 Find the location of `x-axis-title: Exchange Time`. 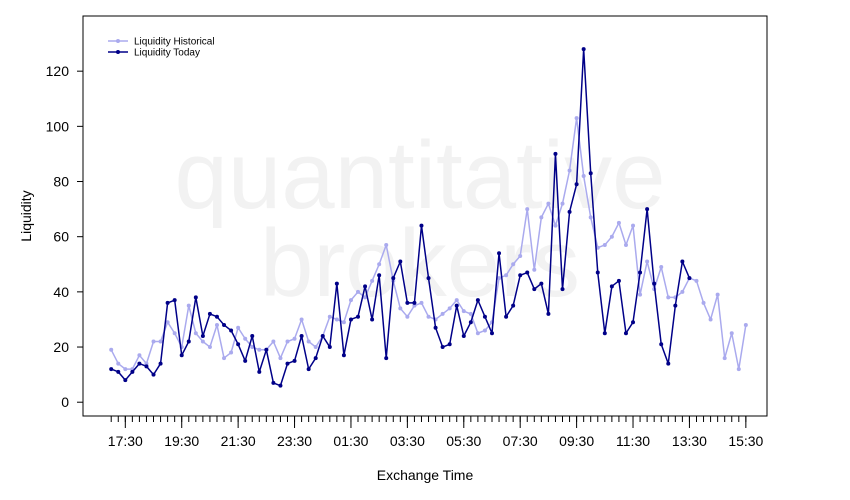

x-axis-title: Exchange Time is located at coordinates (425, 475).